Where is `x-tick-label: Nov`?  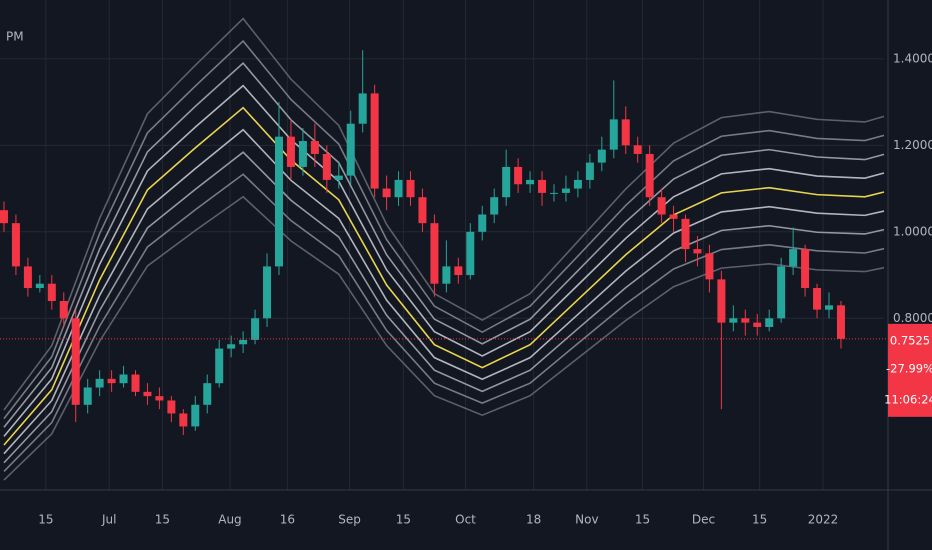
x-tick-label: Nov is located at coordinates (586, 520).